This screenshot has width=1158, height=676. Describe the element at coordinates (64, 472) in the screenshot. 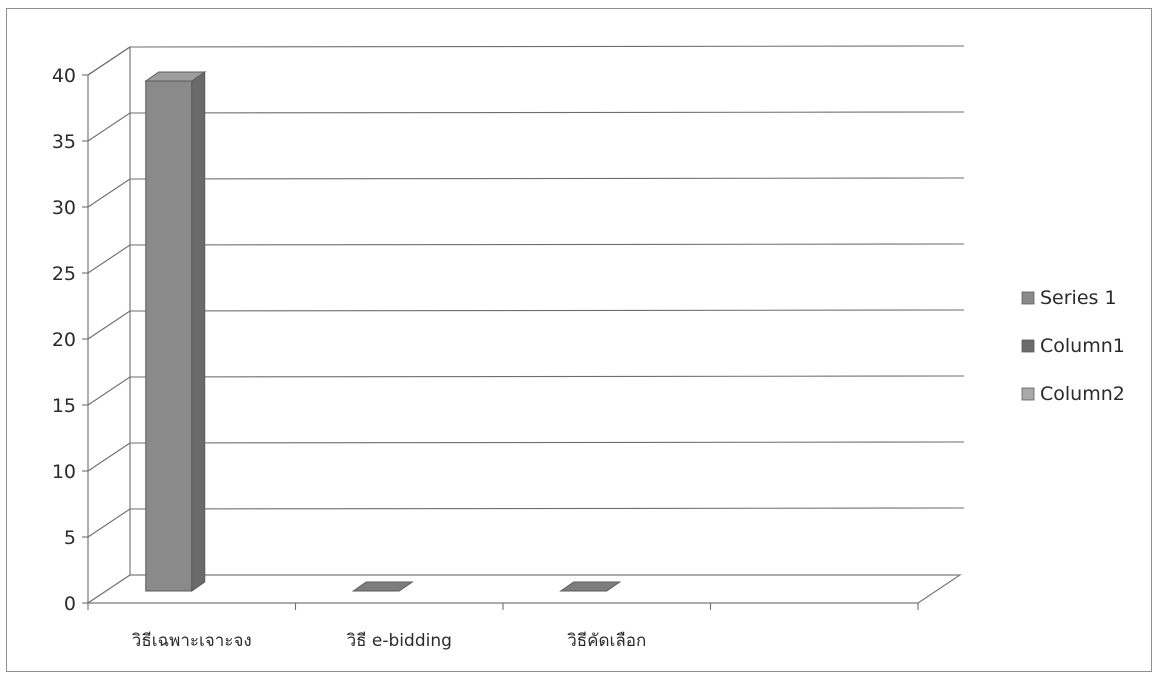

I see `y-tick-label: 10` at that location.